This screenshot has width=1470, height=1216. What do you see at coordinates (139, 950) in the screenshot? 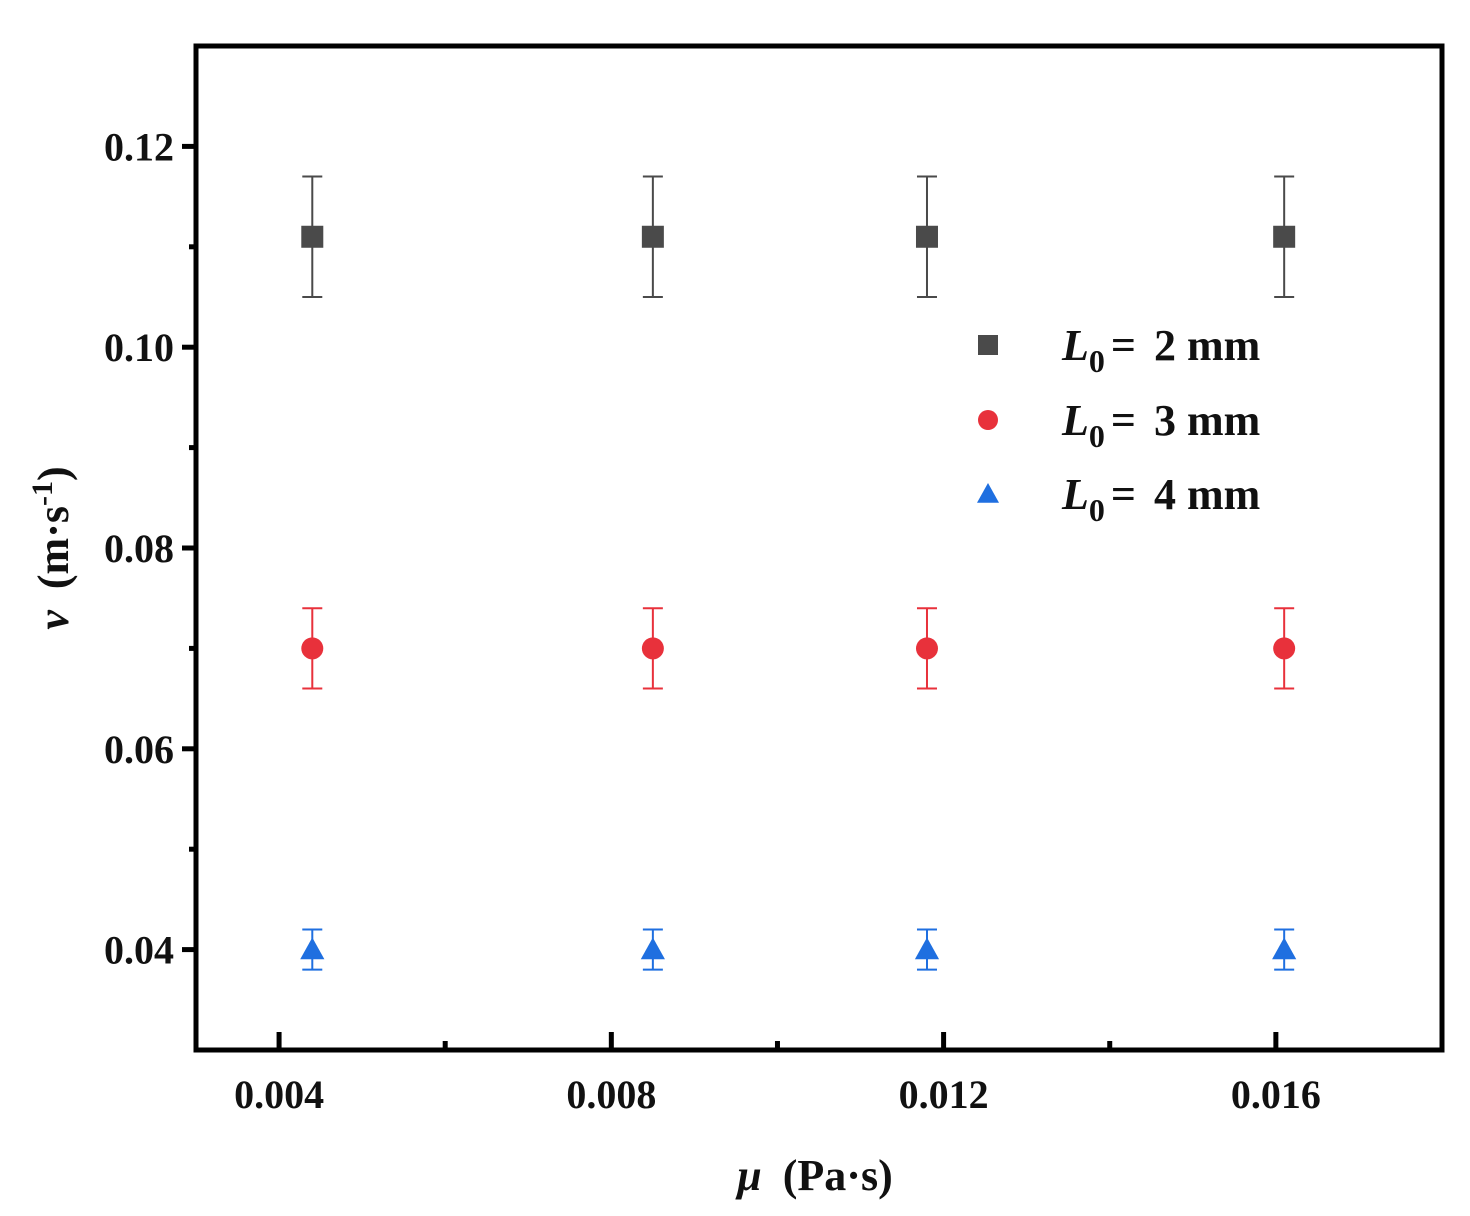
I see `y-tick-label: 0.04` at bounding box center [139, 950].